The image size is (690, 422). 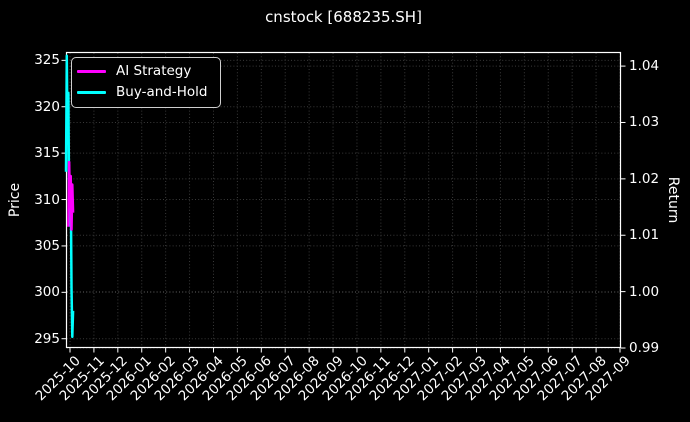 What do you see at coordinates (71, 195) in the screenshot?
I see `series-ai-strategy-line` at bounding box center [71, 195].